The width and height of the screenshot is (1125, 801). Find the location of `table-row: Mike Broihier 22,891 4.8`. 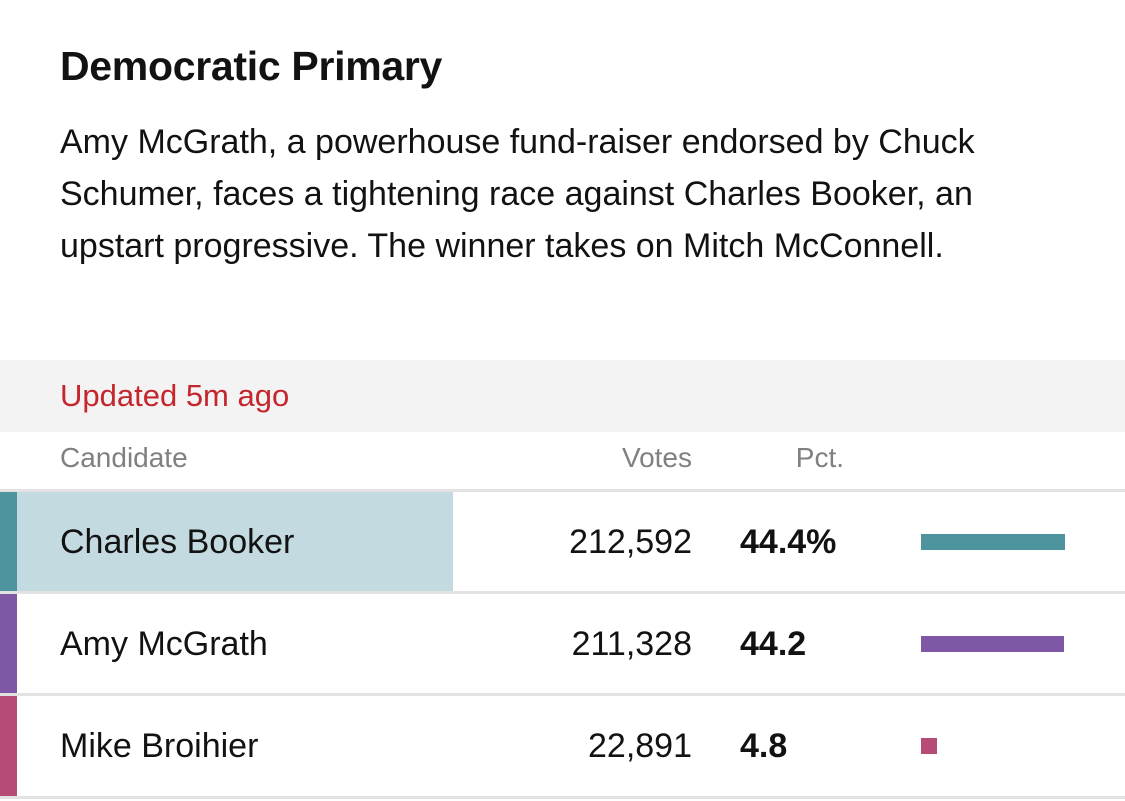

table-row: Mike Broihier 22,891 4.8 is located at coordinates (562, 746).